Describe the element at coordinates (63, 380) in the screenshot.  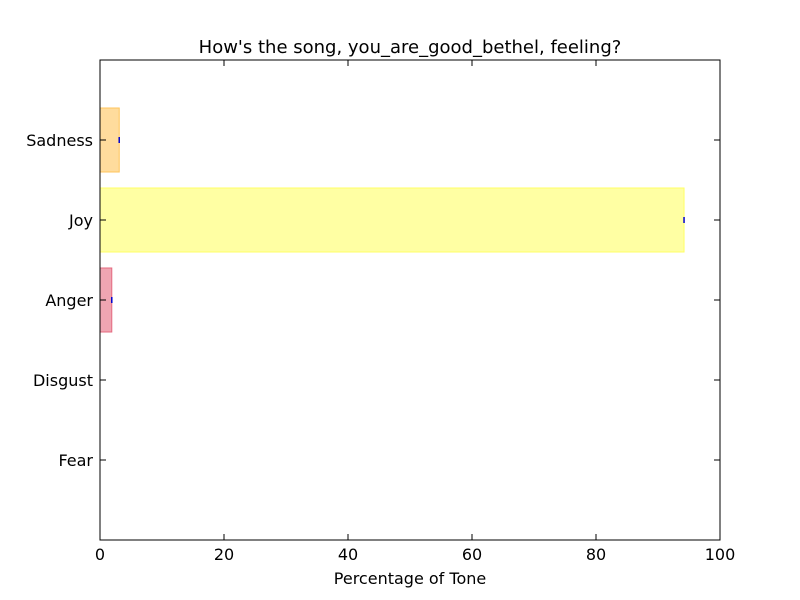
I see `y-tick-label-disgust: Disgust` at that location.